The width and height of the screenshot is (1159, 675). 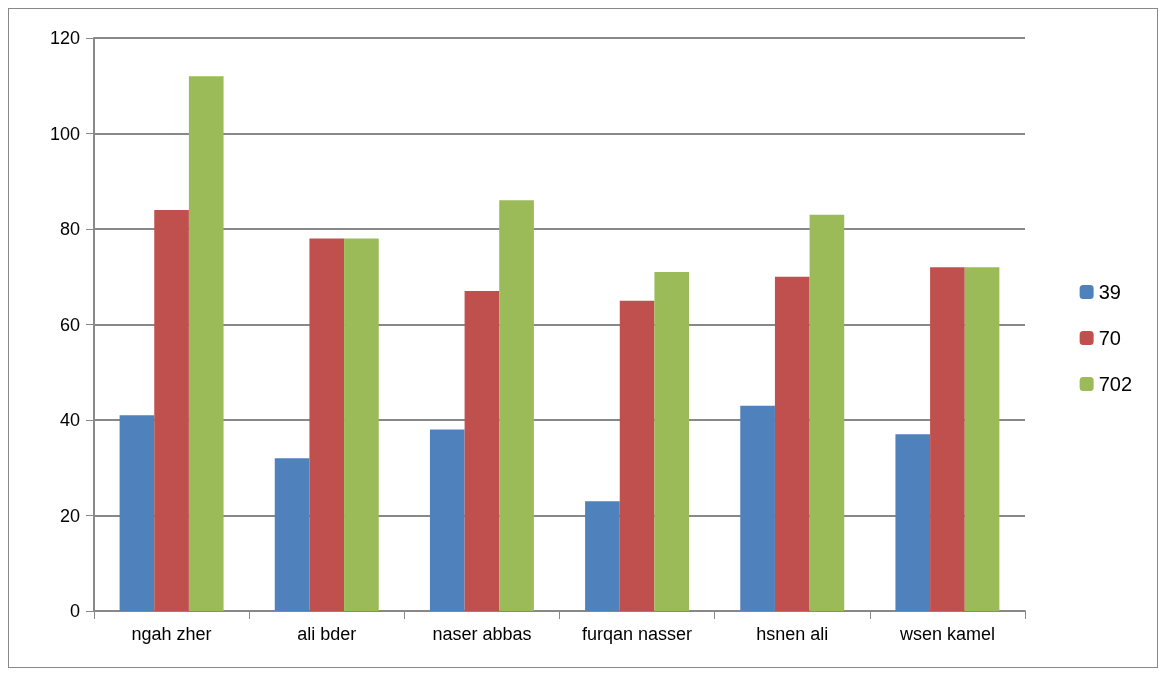 What do you see at coordinates (1109, 292) in the screenshot?
I see `legend-label: 39` at bounding box center [1109, 292].